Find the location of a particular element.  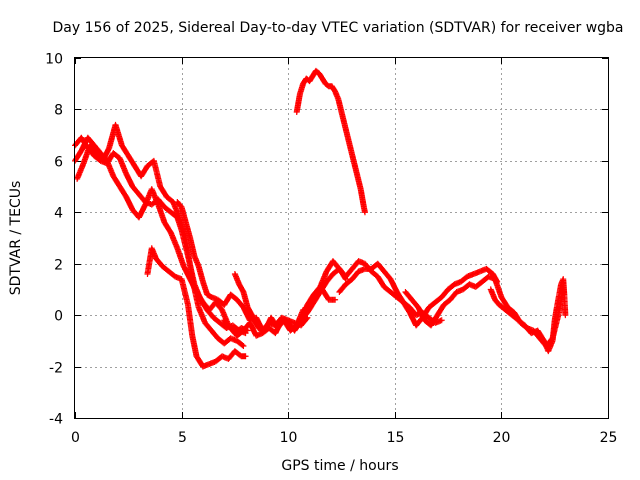

y-tick-label: -4 is located at coordinates (56, 420).